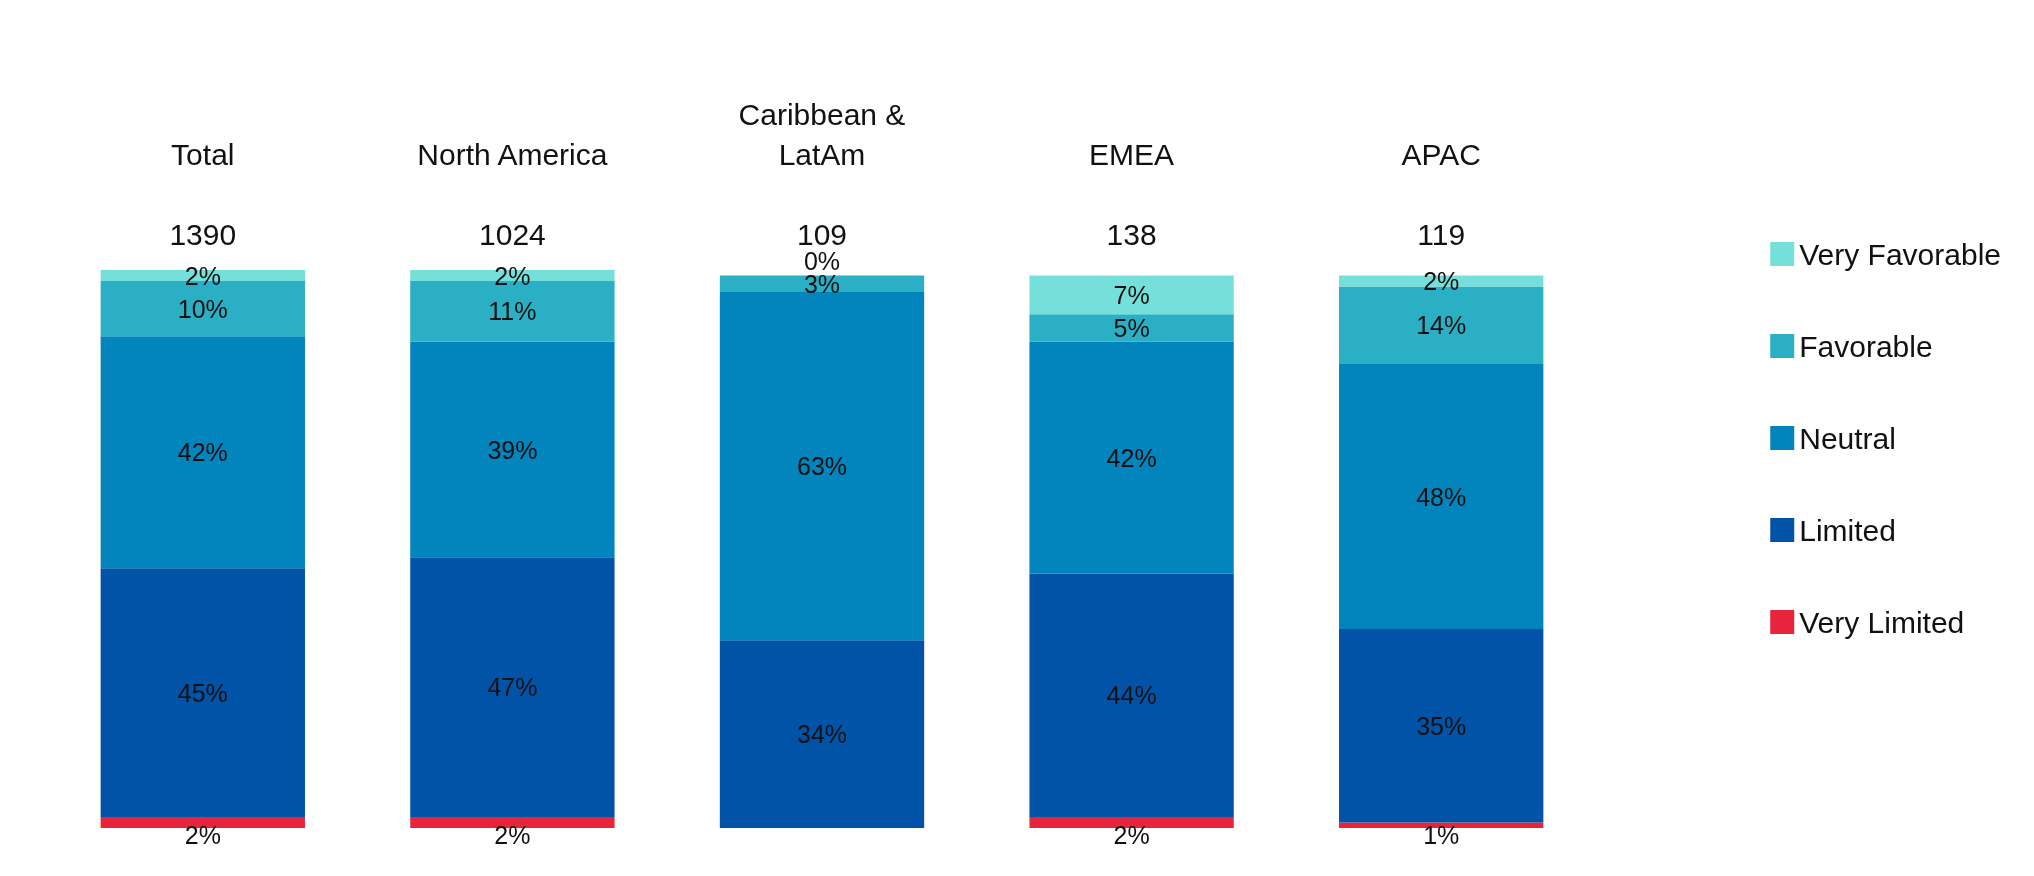 This screenshot has width=2034, height=876. I want to click on data-label: 44%, so click(1131, 695).